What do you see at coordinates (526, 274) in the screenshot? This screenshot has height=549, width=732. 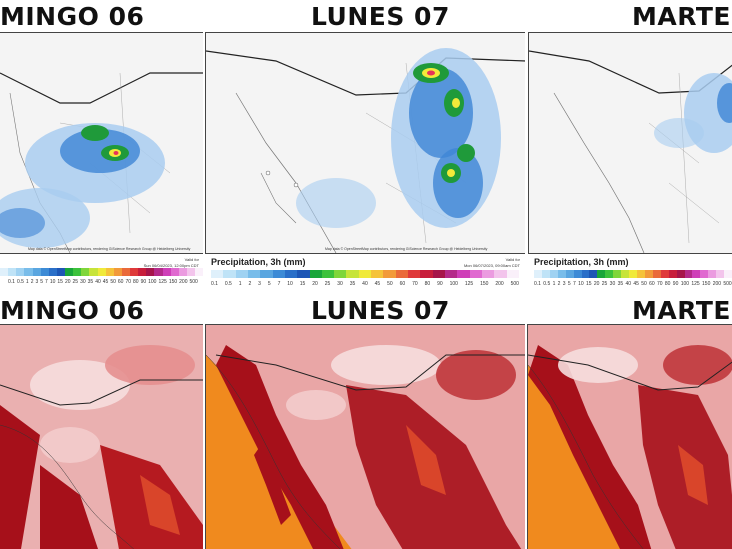 I see `divider` at bounding box center [526, 274].